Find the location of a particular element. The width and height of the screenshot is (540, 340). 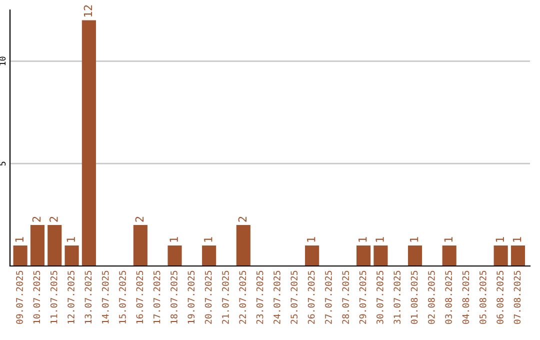

x-tick-label: 16.07.2025 is located at coordinates (140, 297).